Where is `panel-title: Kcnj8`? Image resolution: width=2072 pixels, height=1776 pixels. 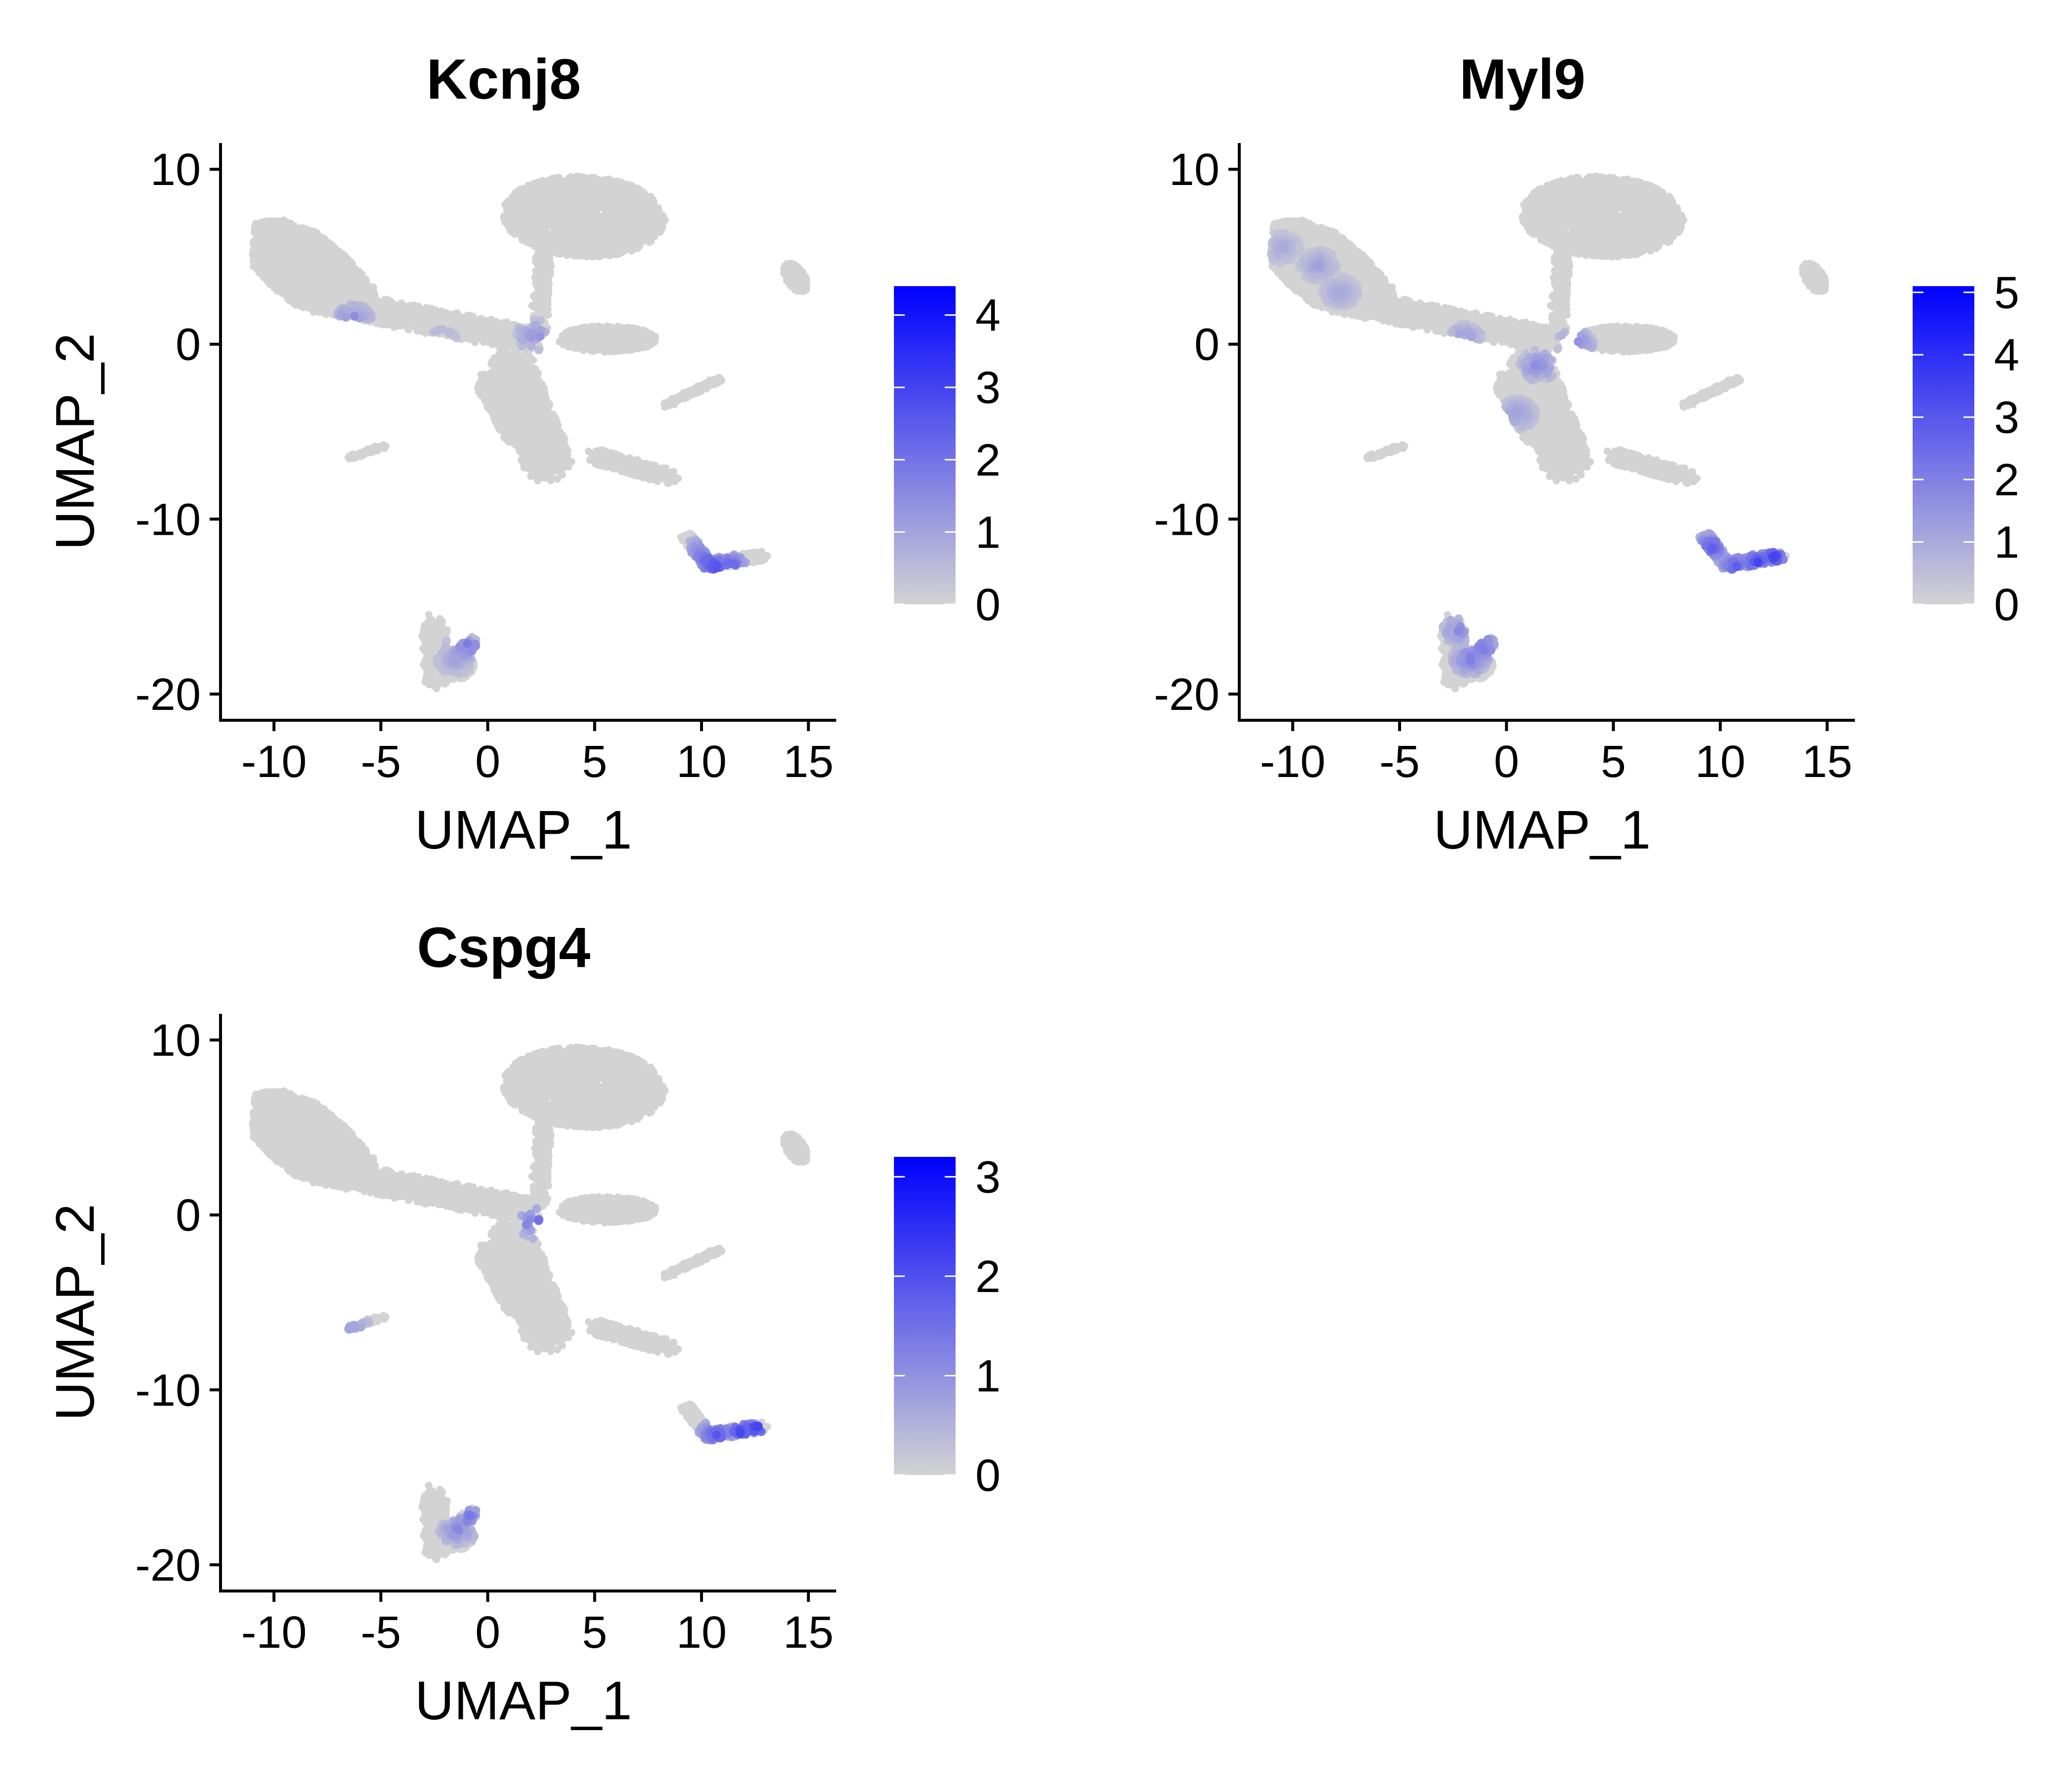 panel-title: Kcnj8 is located at coordinates (504, 80).